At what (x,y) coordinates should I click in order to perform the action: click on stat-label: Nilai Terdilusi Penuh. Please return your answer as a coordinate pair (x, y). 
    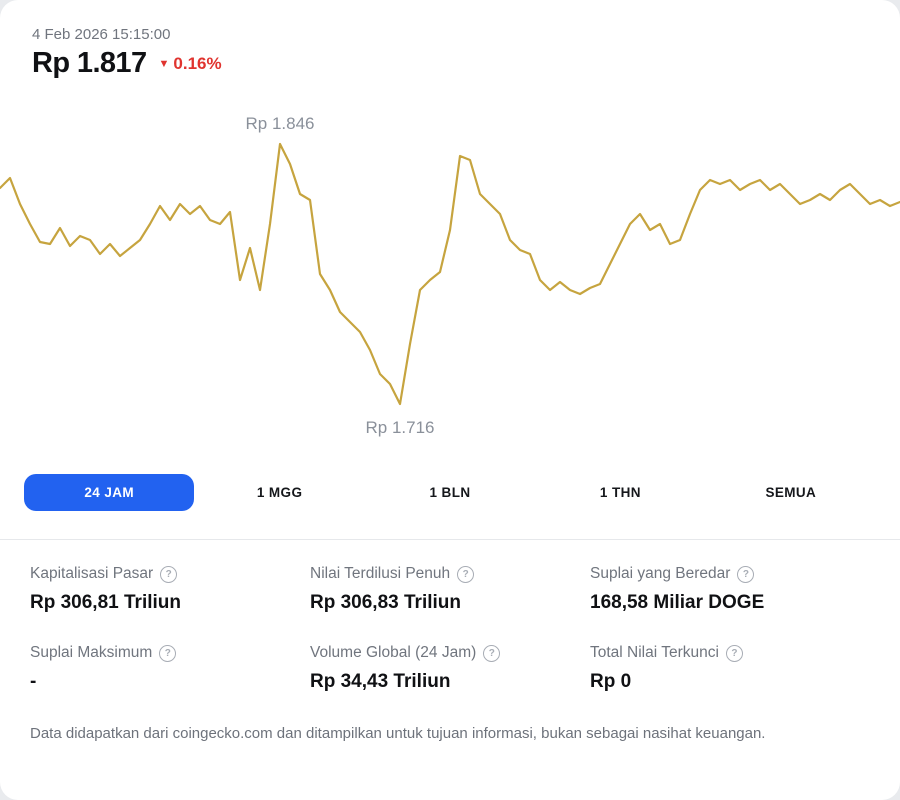
    Looking at the image, I should click on (380, 573).